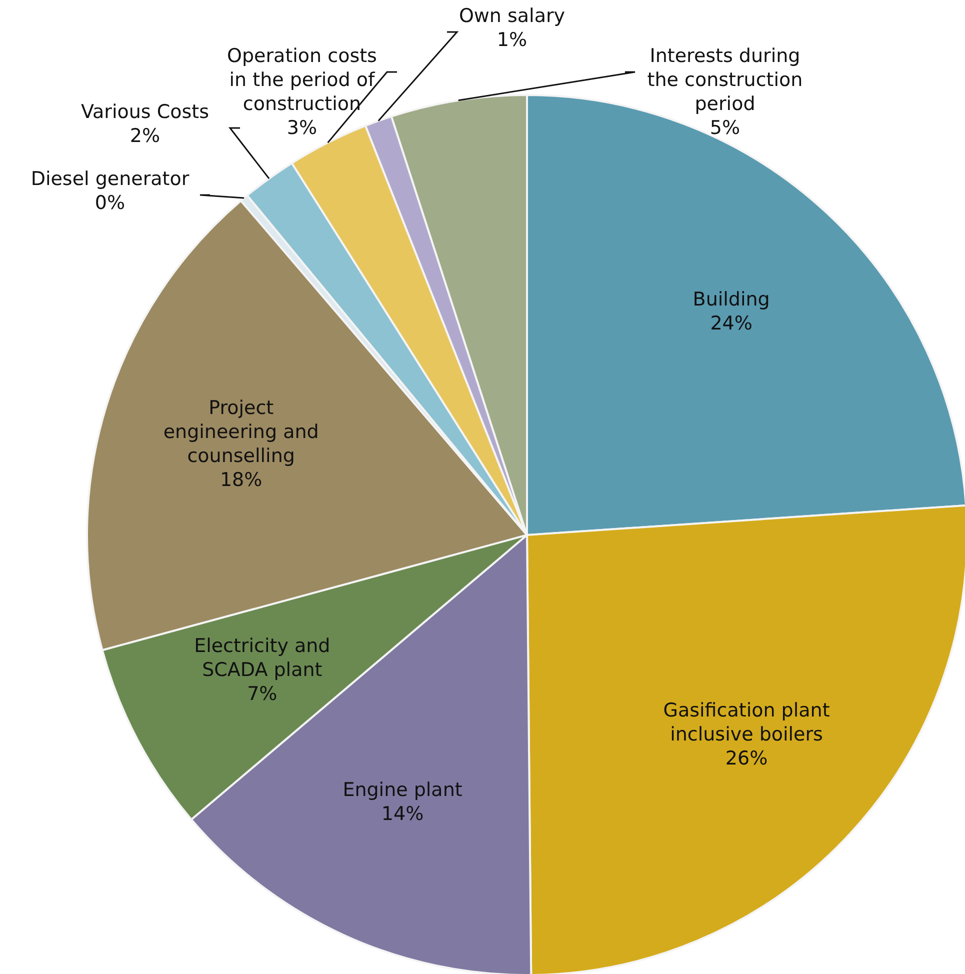 The image size is (965, 974). I want to click on slice-label: Electricity and SCADA plant, so click(262, 658).